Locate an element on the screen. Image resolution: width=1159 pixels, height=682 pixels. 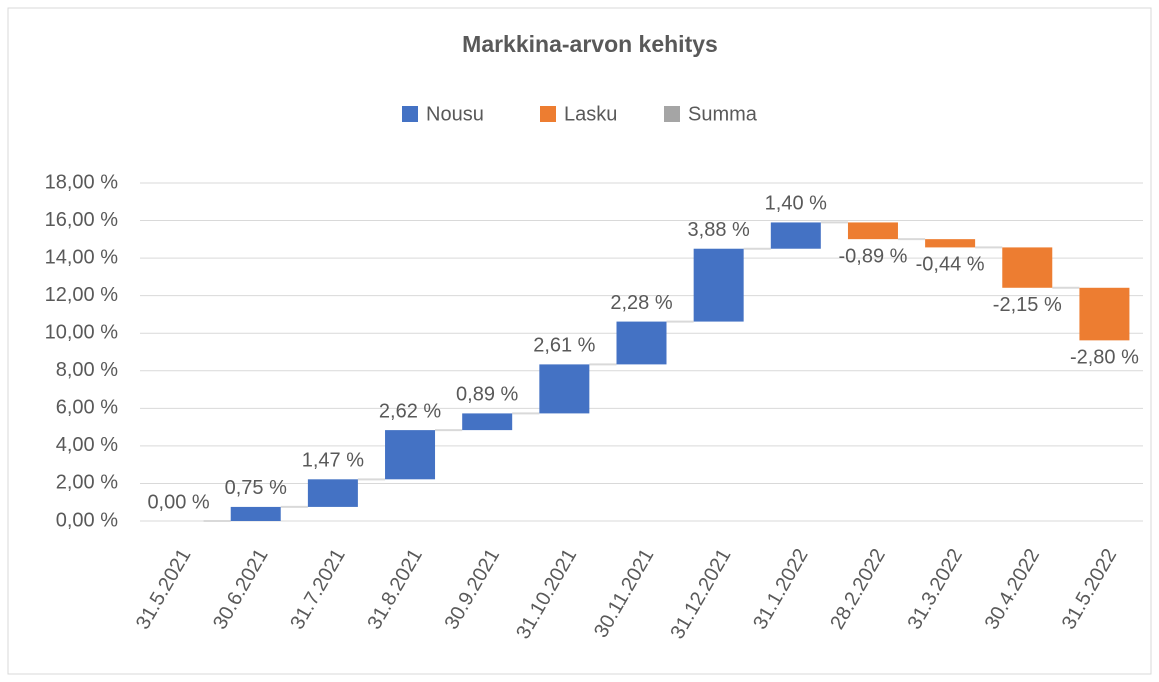
y-tick-label: 16,00 % is located at coordinates (82, 220).